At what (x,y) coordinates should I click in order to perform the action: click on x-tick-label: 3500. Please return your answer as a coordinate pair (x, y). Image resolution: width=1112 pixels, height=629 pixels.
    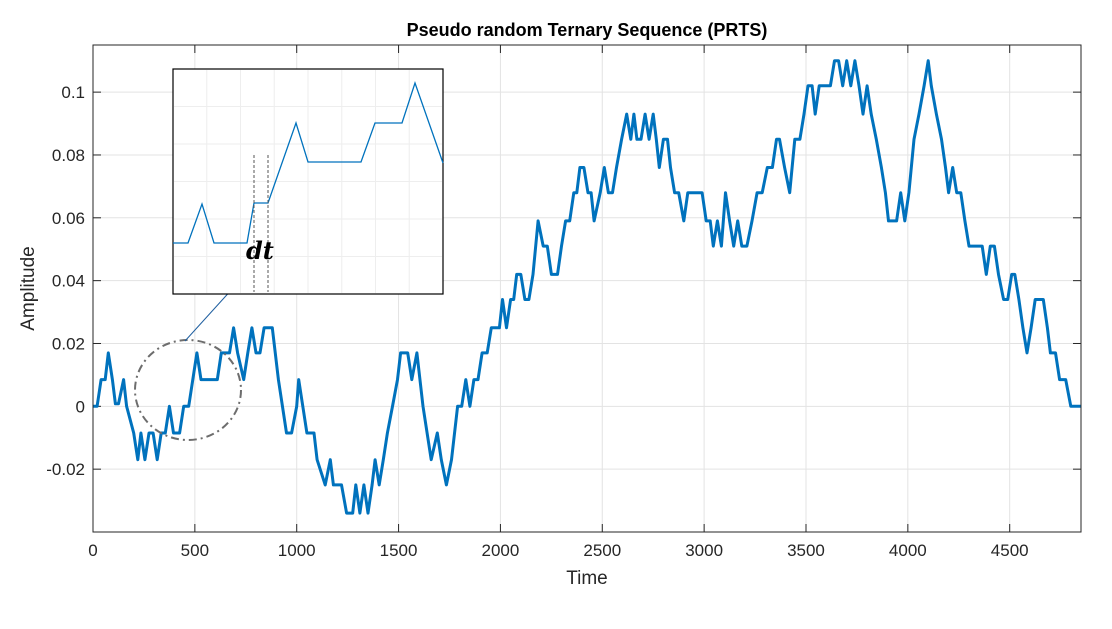
    Looking at the image, I should click on (806, 550).